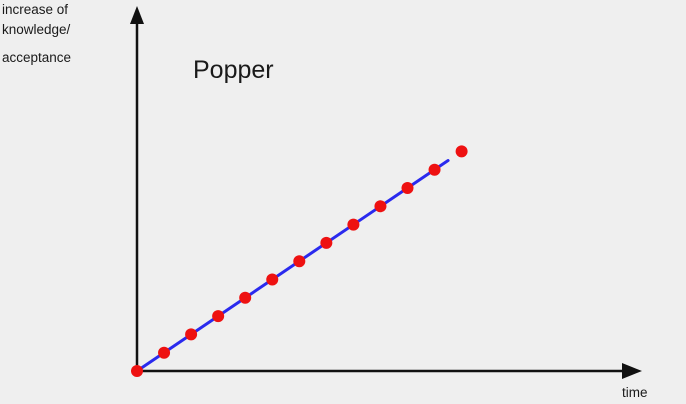 Image resolution: width=686 pixels, height=404 pixels. I want to click on y-axis-label-line-3: acceptance, so click(37, 57).